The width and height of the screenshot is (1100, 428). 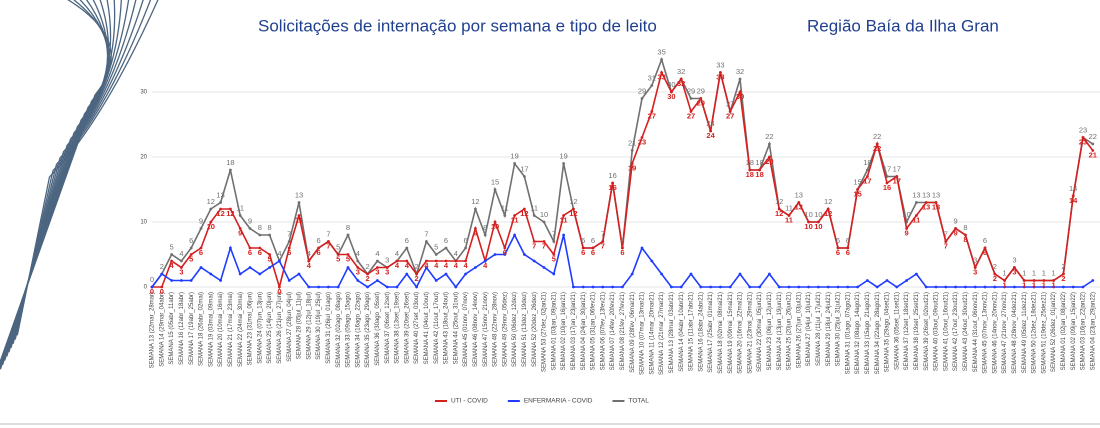 What do you see at coordinates (64, 178) in the screenshot?
I see `decor-line` at bounding box center [64, 178].